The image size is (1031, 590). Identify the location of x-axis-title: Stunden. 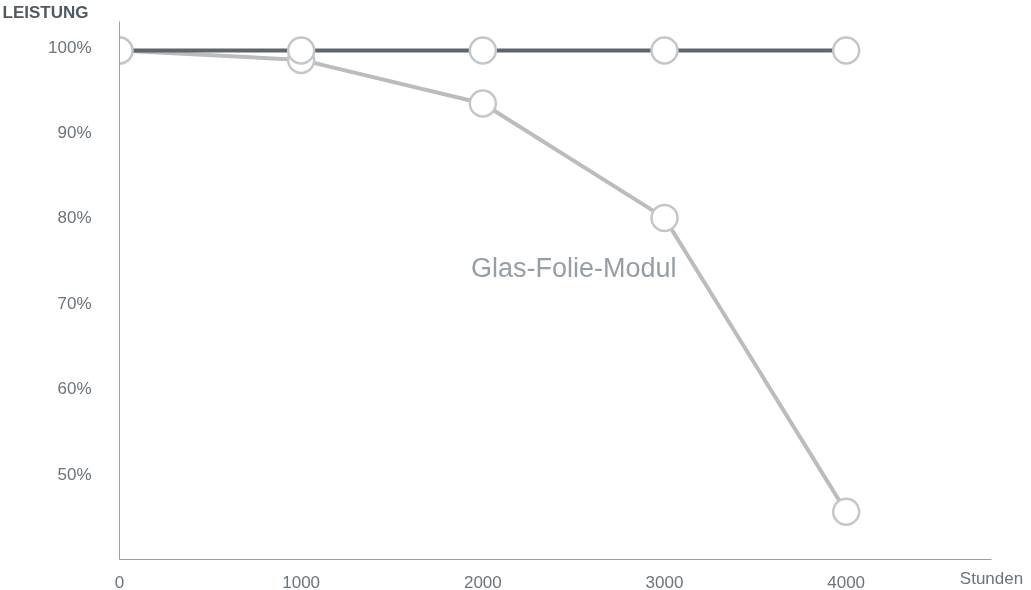
(991, 578).